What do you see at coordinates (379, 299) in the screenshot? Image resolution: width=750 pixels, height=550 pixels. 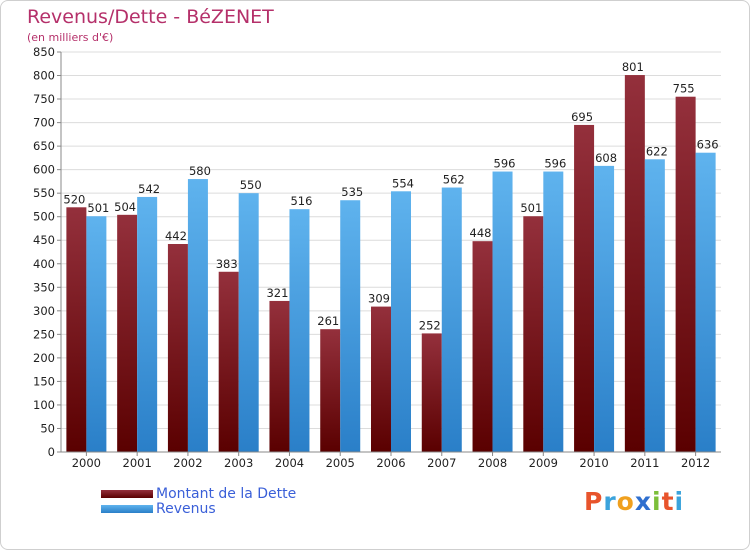 I see `data-label-dette: 309` at bounding box center [379, 299].